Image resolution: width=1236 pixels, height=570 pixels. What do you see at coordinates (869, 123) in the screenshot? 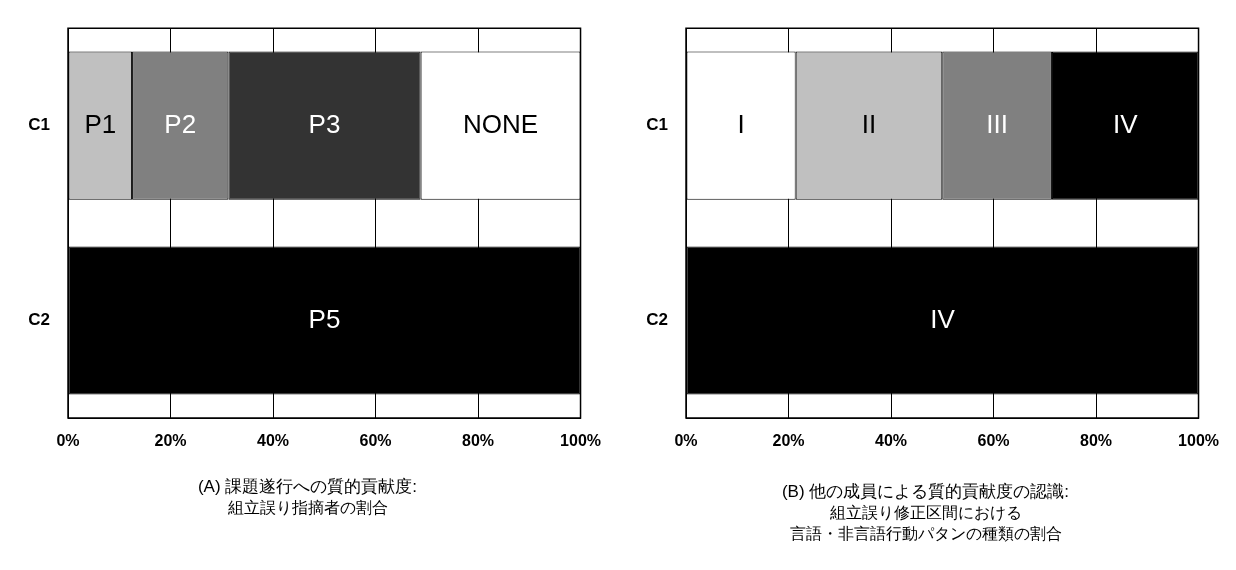
I see `series-label: II` at bounding box center [869, 123].